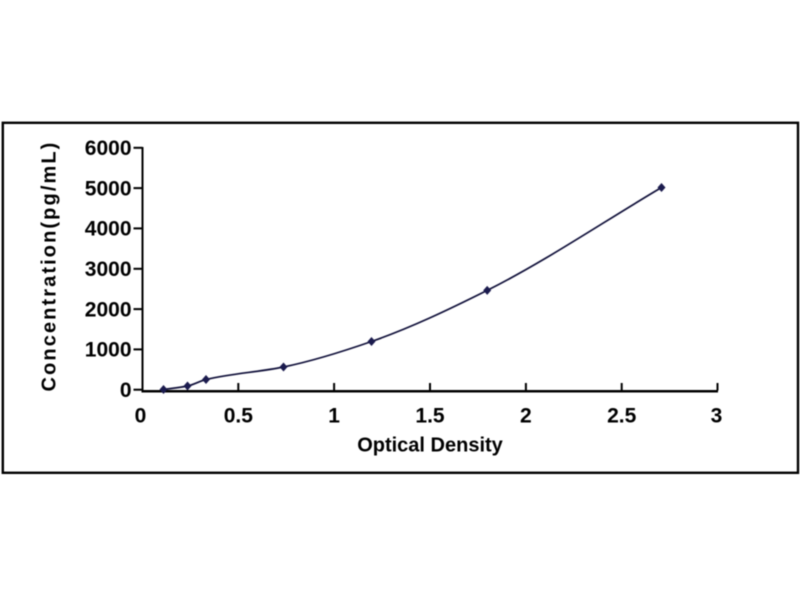 The image size is (800, 600). What do you see at coordinates (526, 416) in the screenshot?
I see `svg-text: 2` at bounding box center [526, 416].